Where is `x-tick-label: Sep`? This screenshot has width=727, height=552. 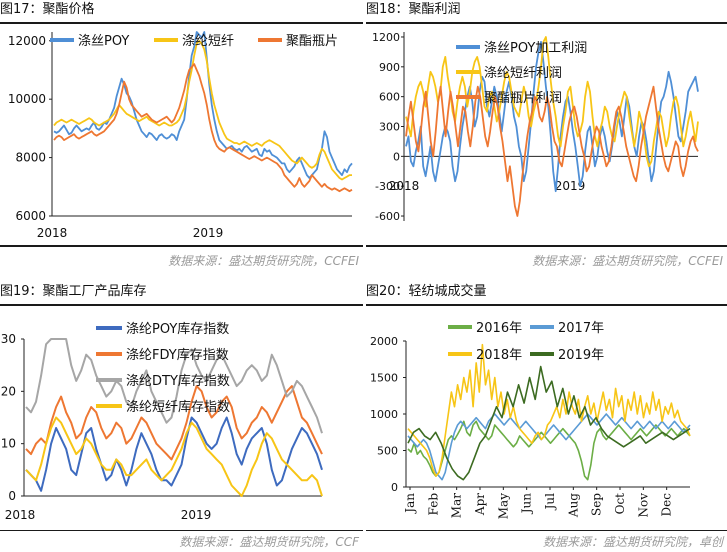
x-tick-label: Sep is located at coordinates (597, 504).